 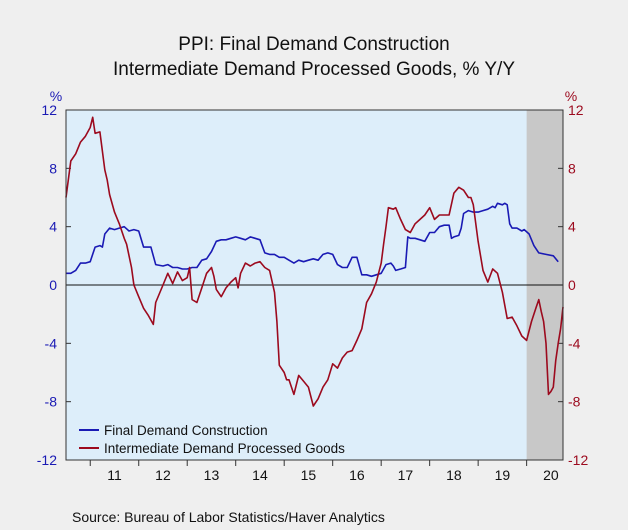 What do you see at coordinates (56, 96) in the screenshot?
I see `left-axis-unit: %` at bounding box center [56, 96].